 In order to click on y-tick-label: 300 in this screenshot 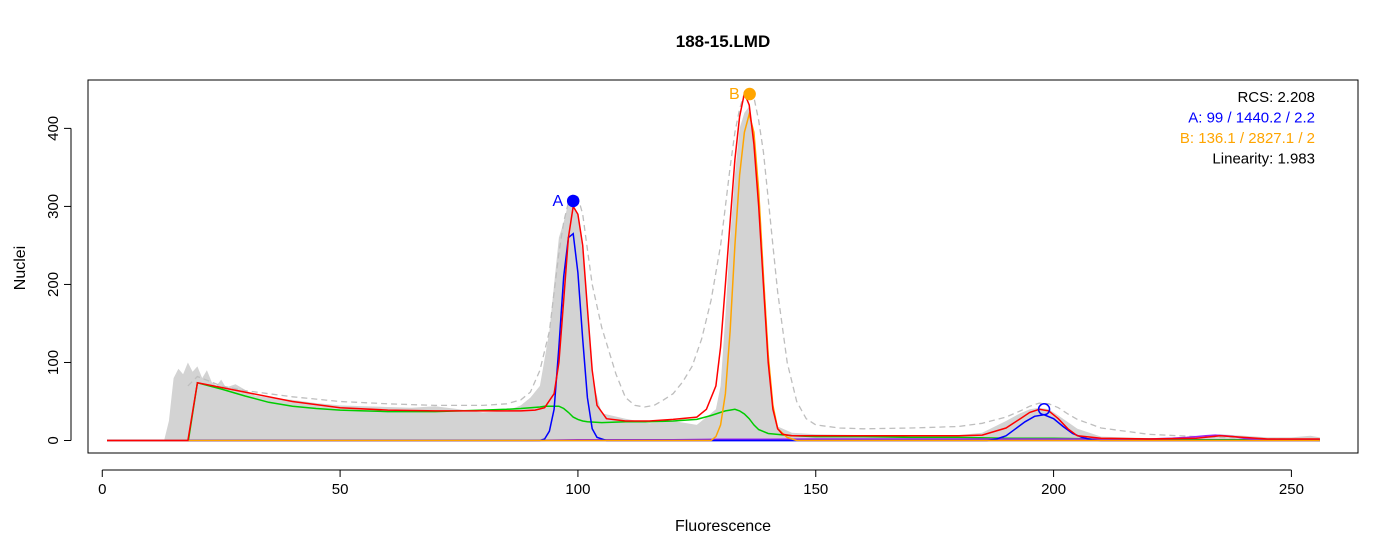, I will do `click(53, 206)`.